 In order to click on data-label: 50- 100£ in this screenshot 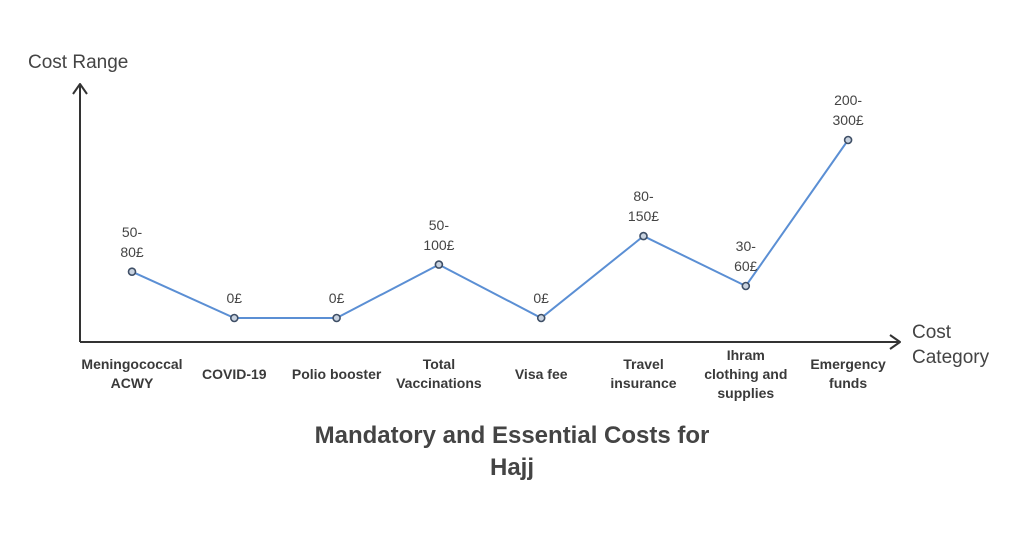, I will do `click(439, 235)`.